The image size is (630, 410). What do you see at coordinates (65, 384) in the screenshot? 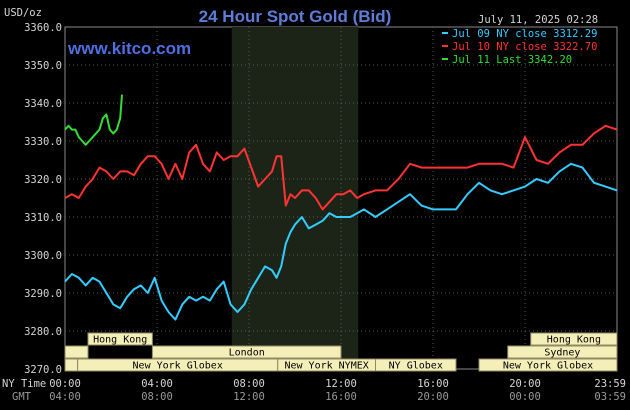
I see `x-tick-ny: 00:00` at bounding box center [65, 384].